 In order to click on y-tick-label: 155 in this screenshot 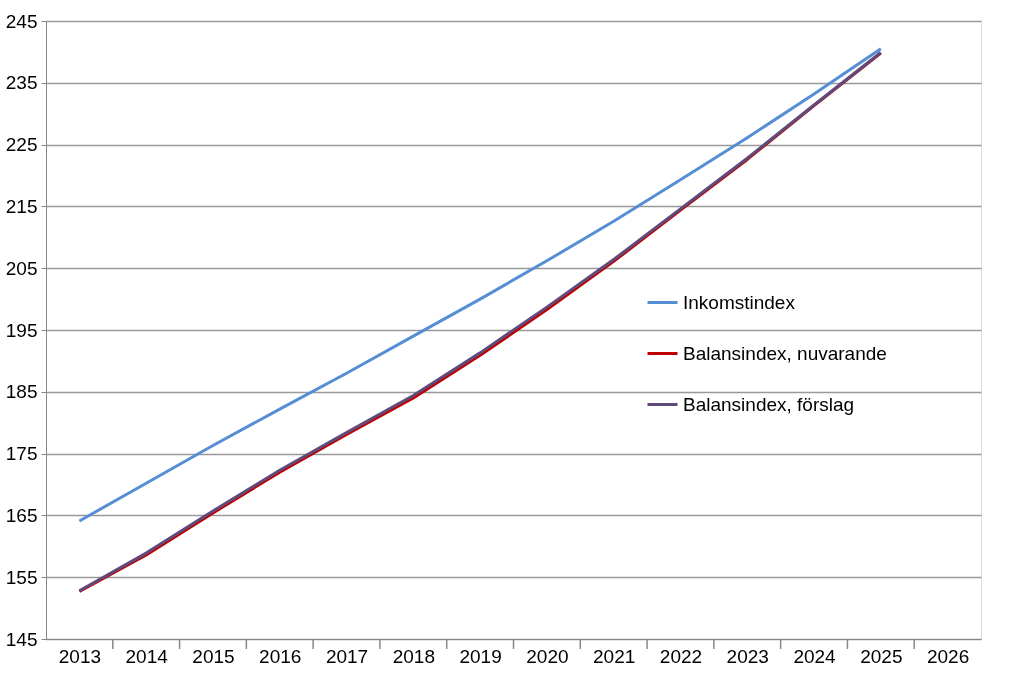, I will do `click(21, 577)`.